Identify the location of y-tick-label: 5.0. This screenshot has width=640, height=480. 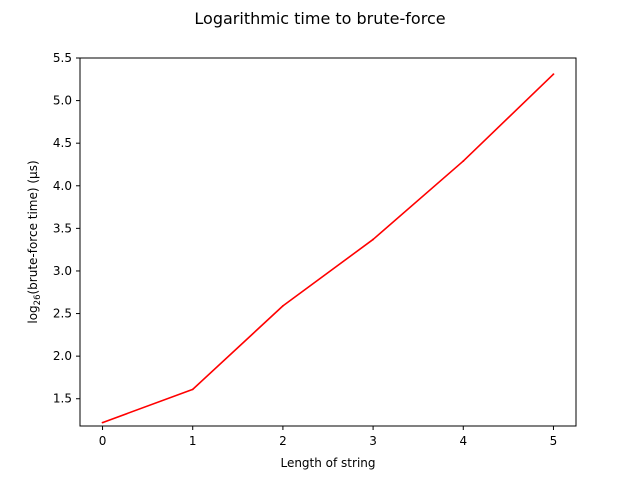
(62, 101).